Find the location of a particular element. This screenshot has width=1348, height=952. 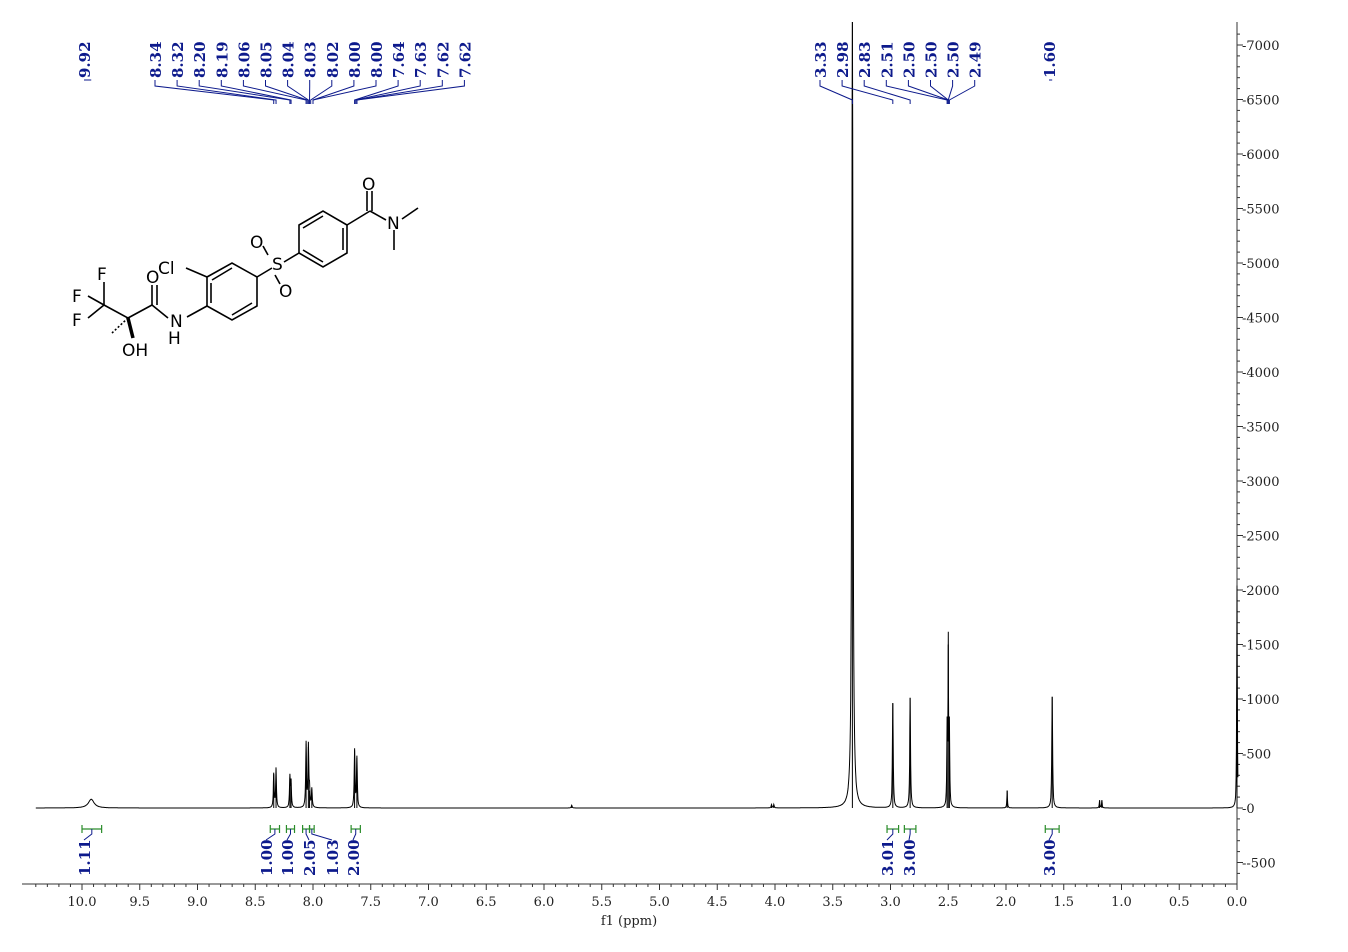

y-tick-label: -5000 is located at coordinates (1260, 264).